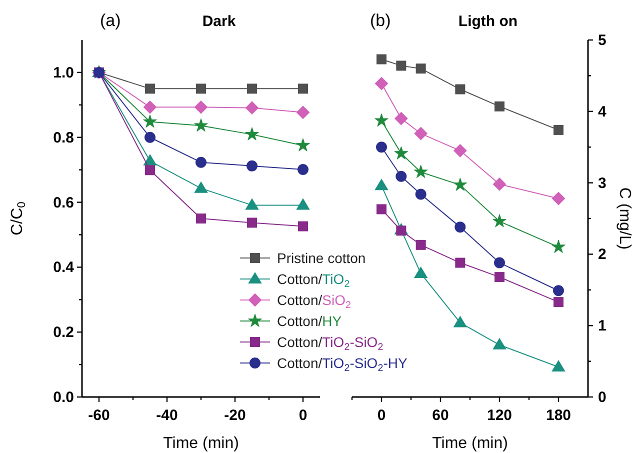 The width and height of the screenshot is (633, 453). What do you see at coordinates (330, 343) in the screenshot?
I see `legend-label: Cotton/TiO$_{2}$-SiO$_{2}$` at bounding box center [330, 343].